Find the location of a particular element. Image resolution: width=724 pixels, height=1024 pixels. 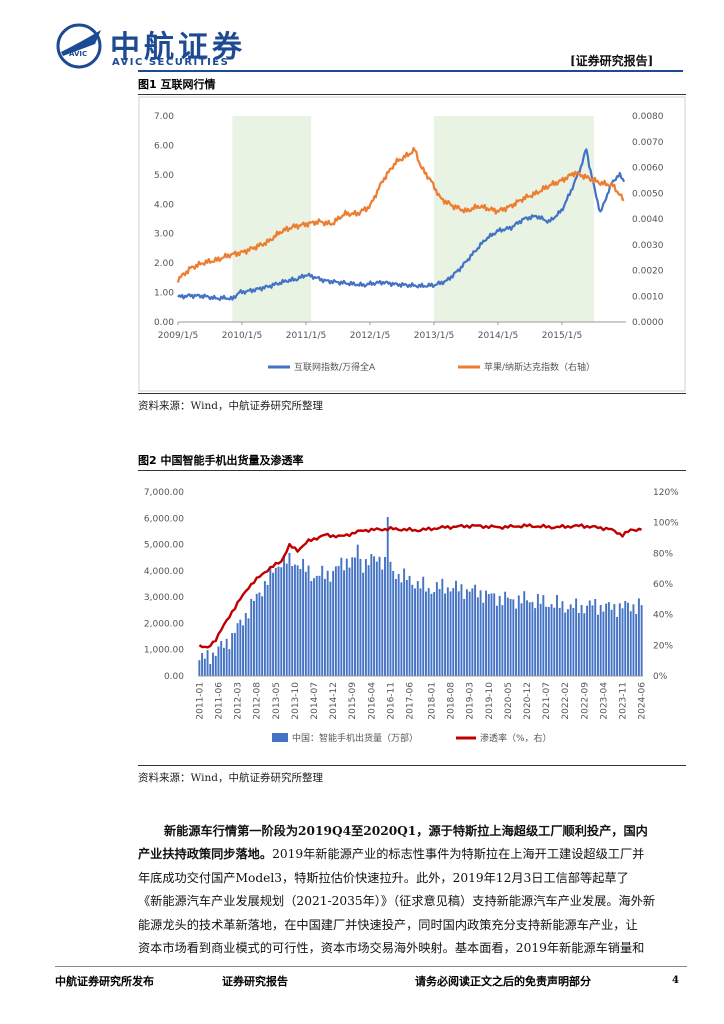

y-left-tick-label: 3.00 is located at coordinates (164, 235).